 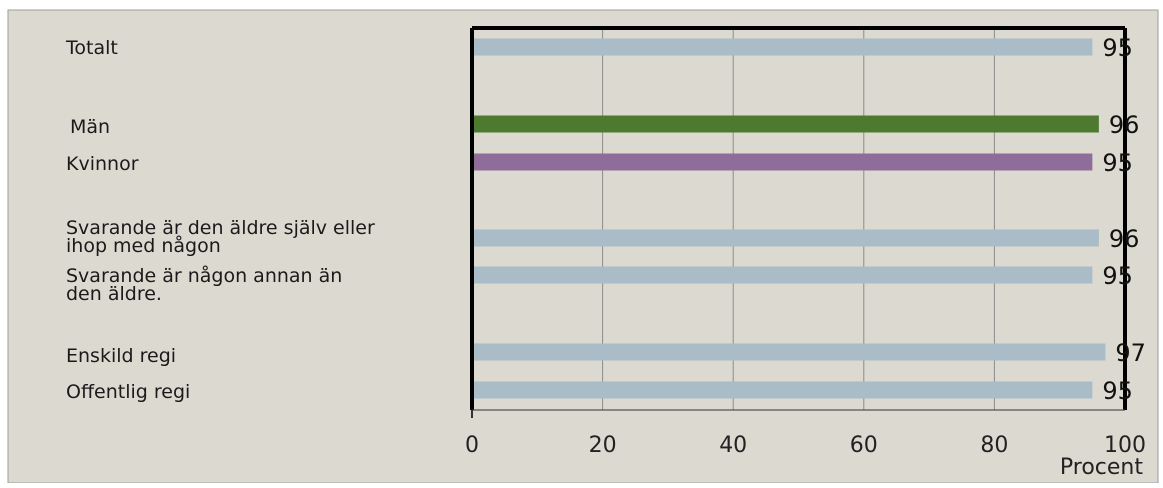 I want to click on value-label: 97, so click(x=1130, y=353).